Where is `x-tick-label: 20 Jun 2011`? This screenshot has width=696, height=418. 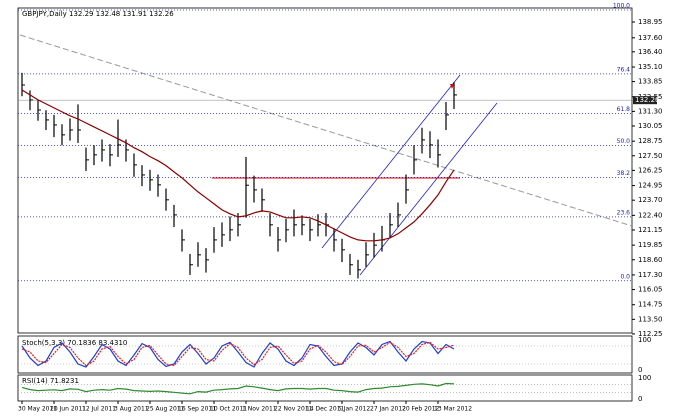 x-tick-label: 20 Jun 2011 is located at coordinates (68, 409).